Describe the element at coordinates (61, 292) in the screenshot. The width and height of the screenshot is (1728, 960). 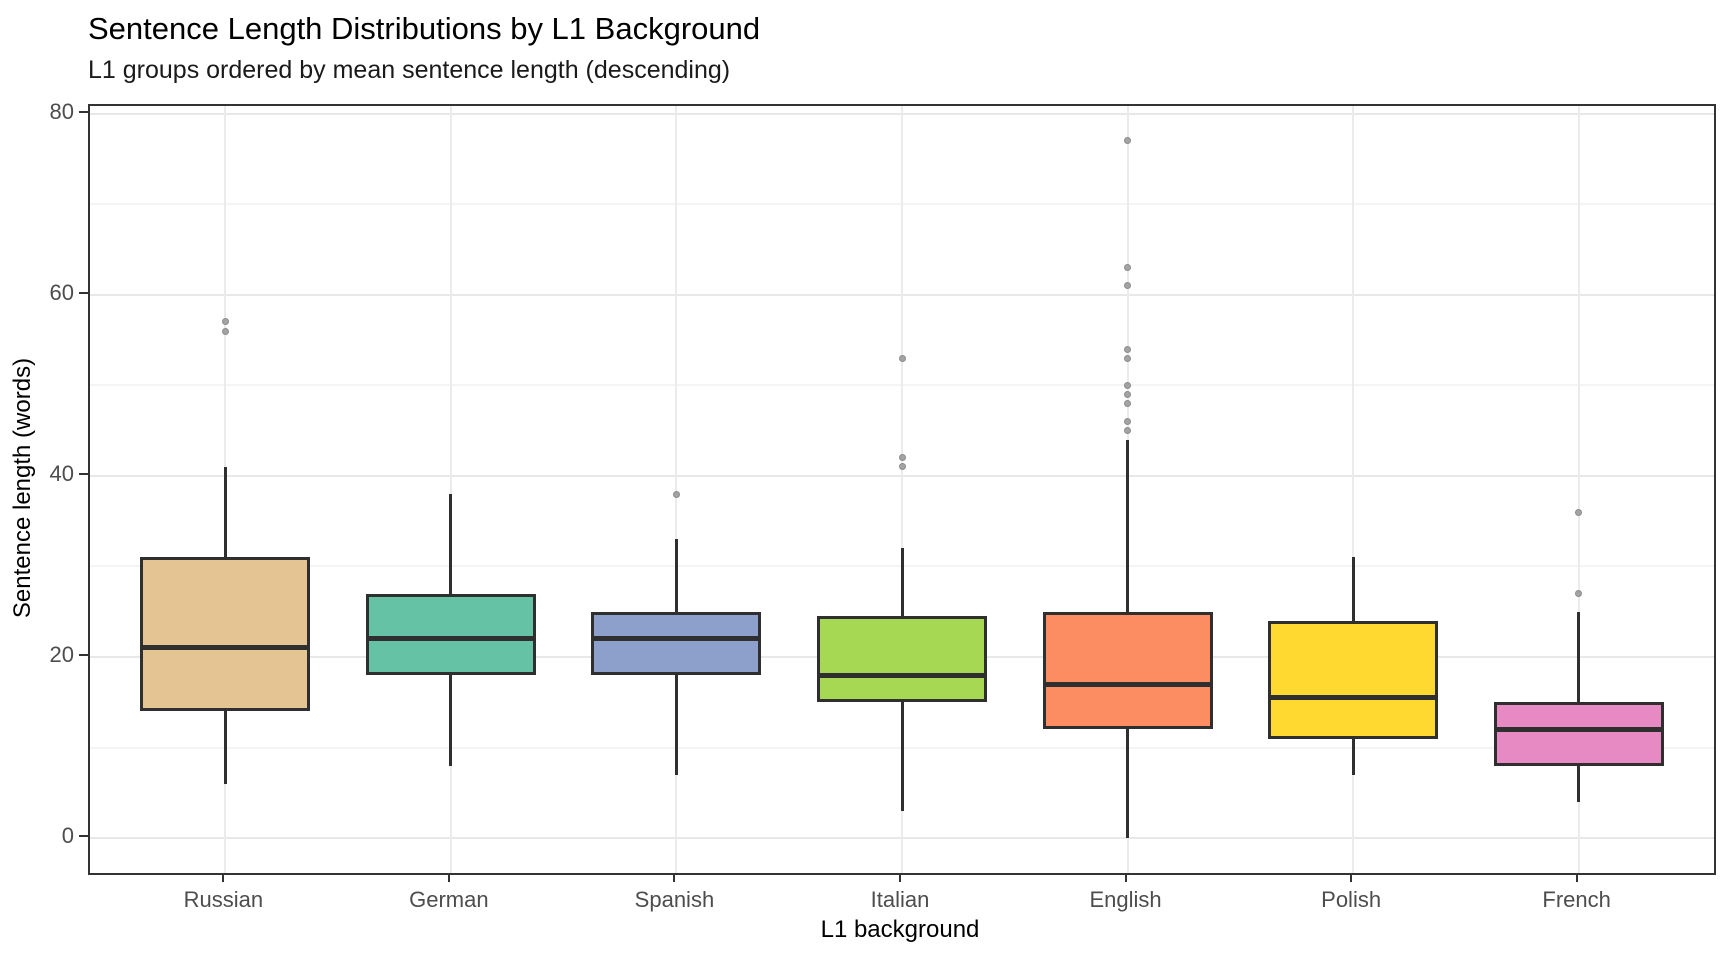
I see `y-tick-label: 60` at that location.